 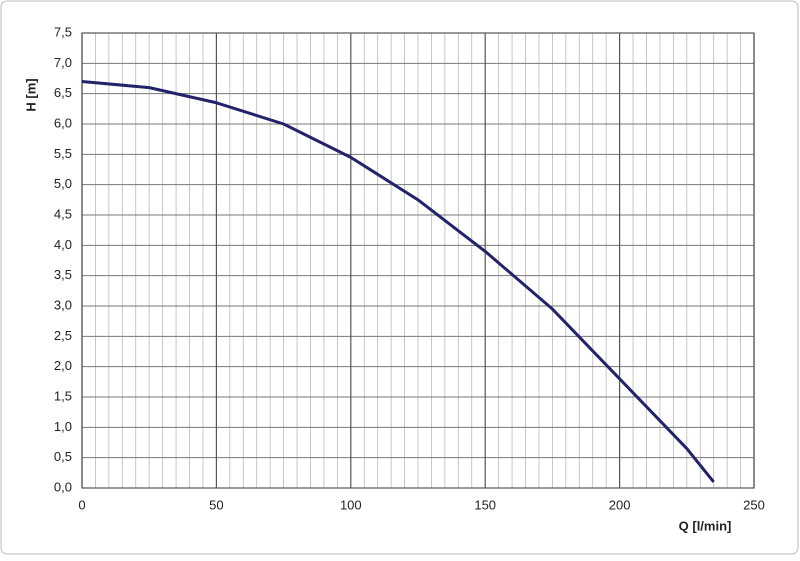 What do you see at coordinates (63, 183) in the screenshot?
I see `y-tick-label: 5,0` at bounding box center [63, 183].